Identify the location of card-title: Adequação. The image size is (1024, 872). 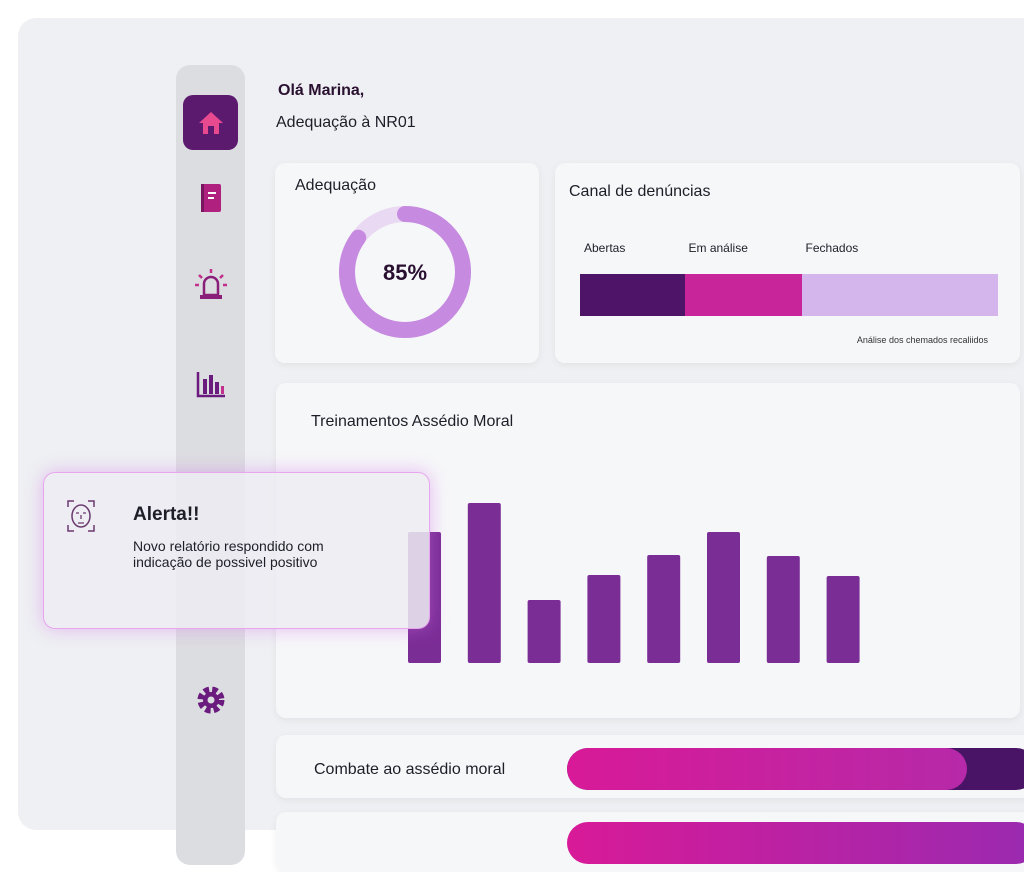
(335, 185).